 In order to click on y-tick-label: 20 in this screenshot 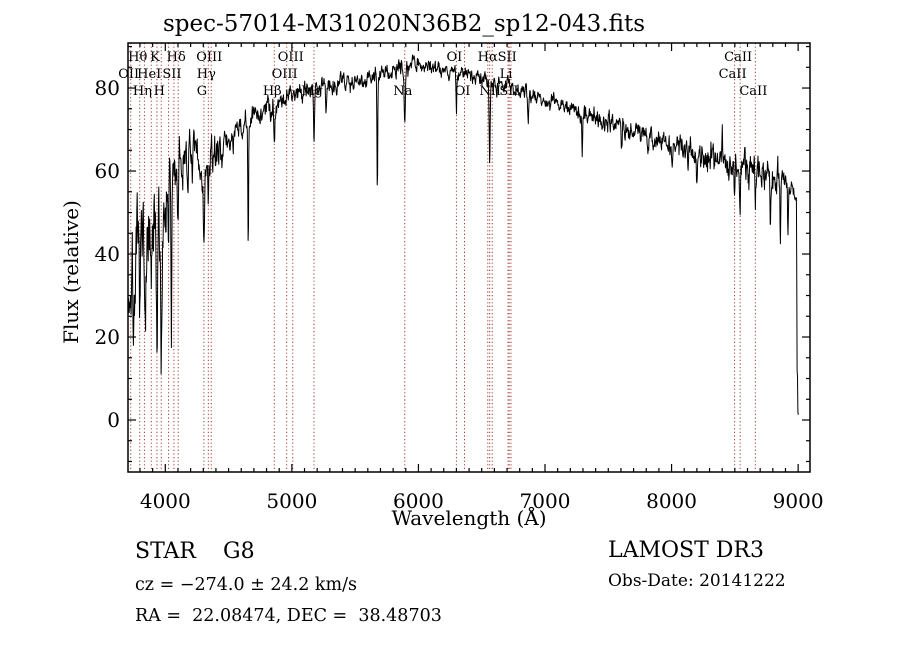, I will do `click(107, 337)`.